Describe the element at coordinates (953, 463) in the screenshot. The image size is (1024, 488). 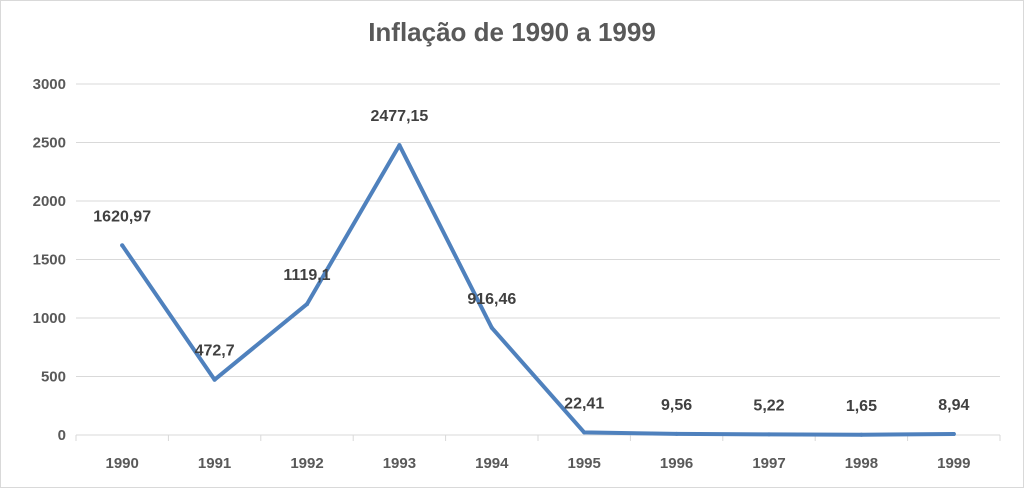
I see `x-tick-label: 1999` at that location.